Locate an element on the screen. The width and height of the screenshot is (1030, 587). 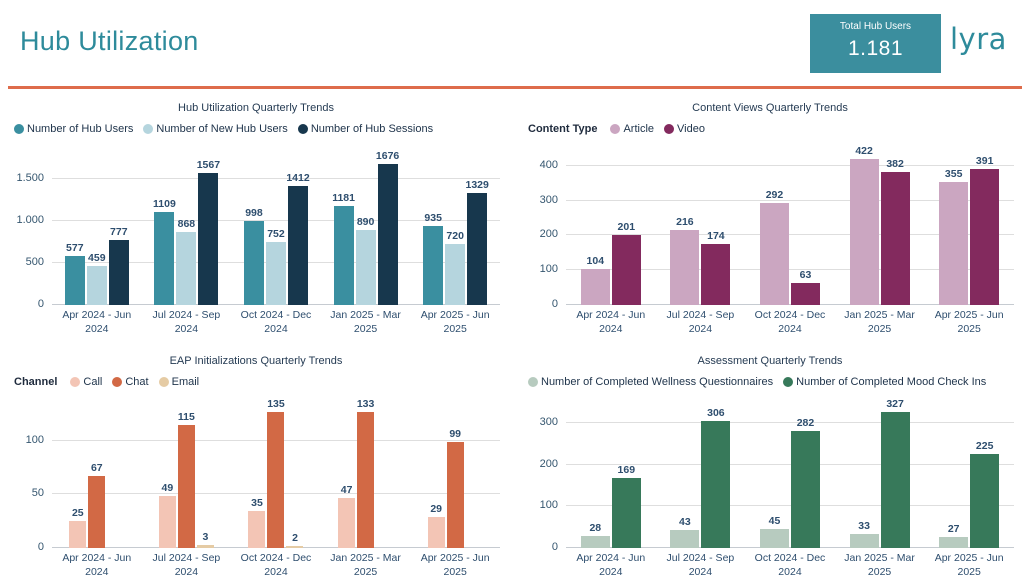
bar-column: 382 is located at coordinates (895, 225).